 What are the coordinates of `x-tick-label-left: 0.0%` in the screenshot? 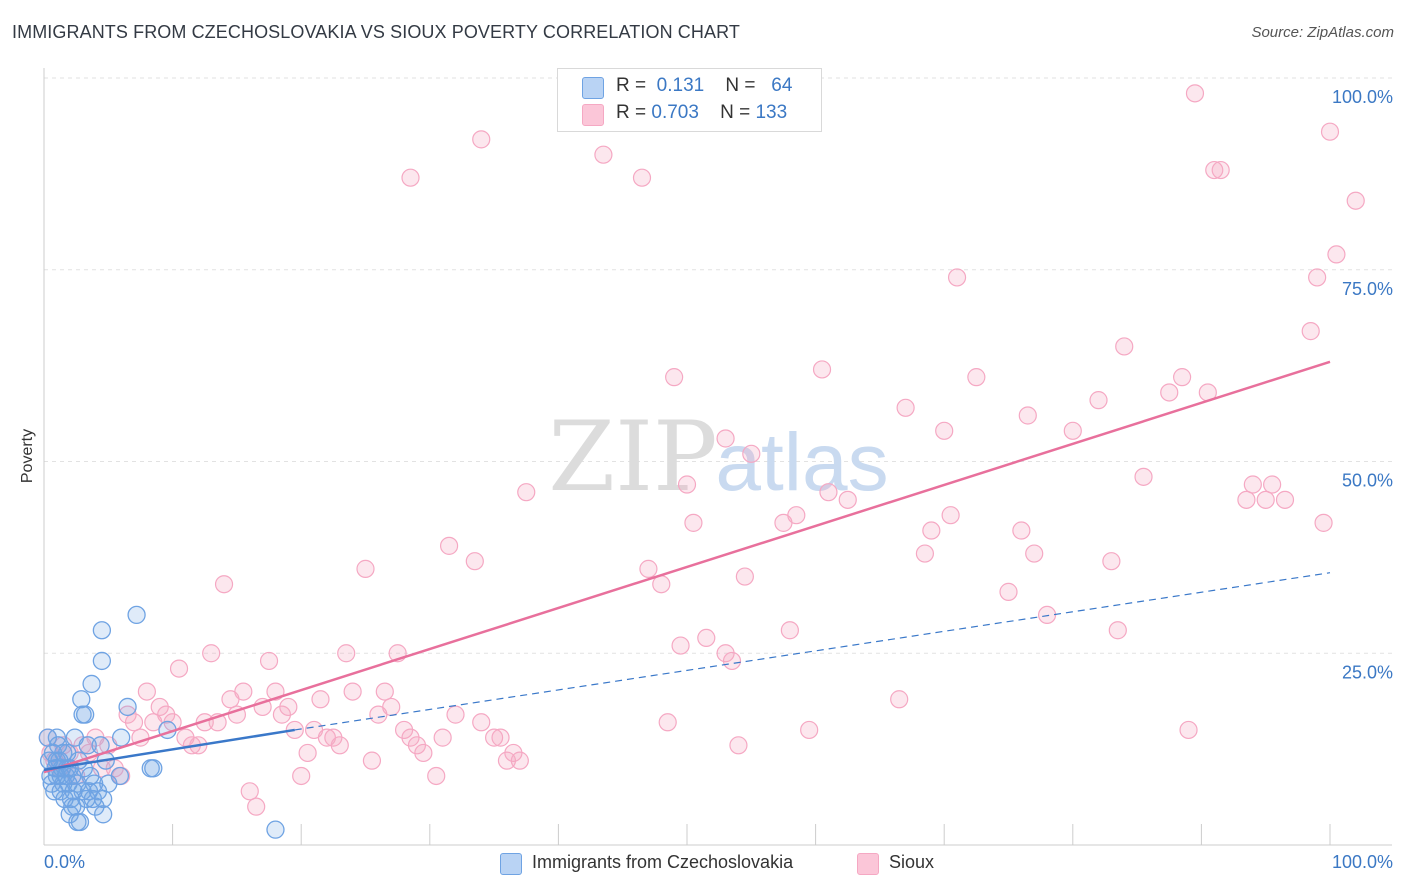 It's located at (64, 862).